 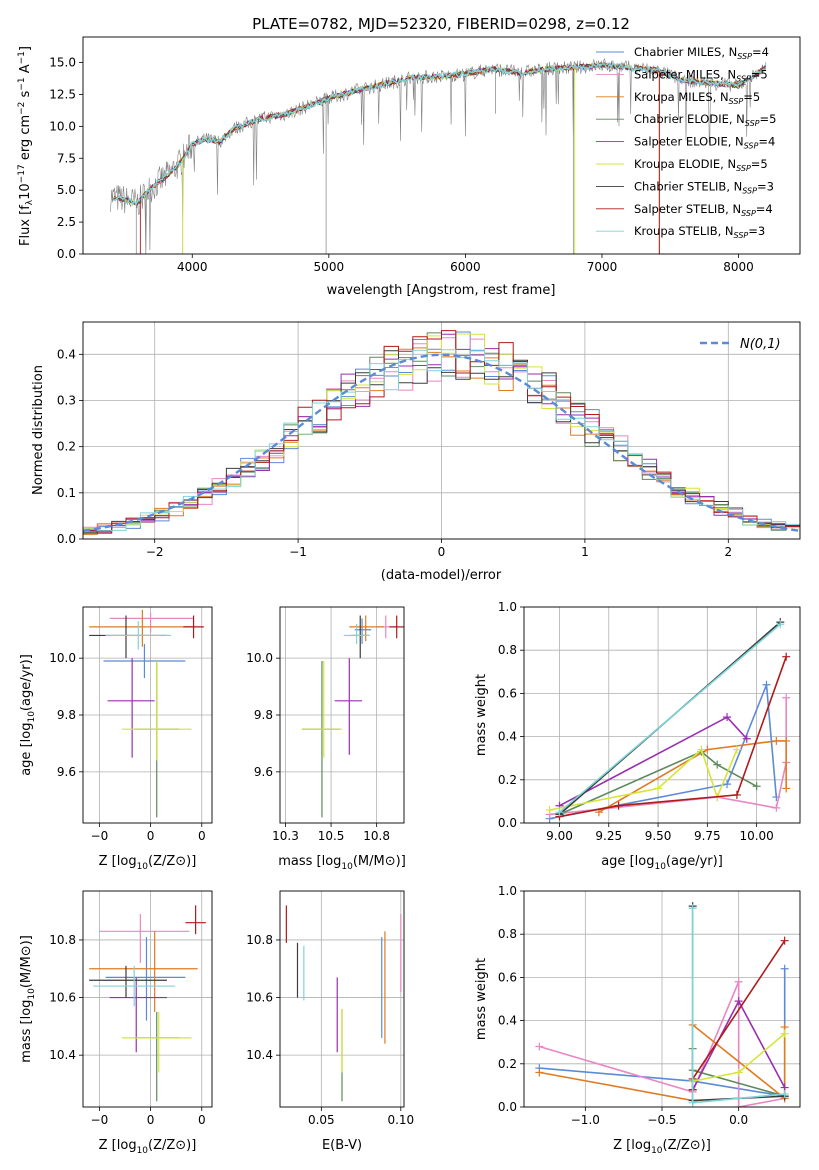 What do you see at coordinates (441, 575) in the screenshot?
I see `x-axis-label: (data-model)/error` at bounding box center [441, 575].